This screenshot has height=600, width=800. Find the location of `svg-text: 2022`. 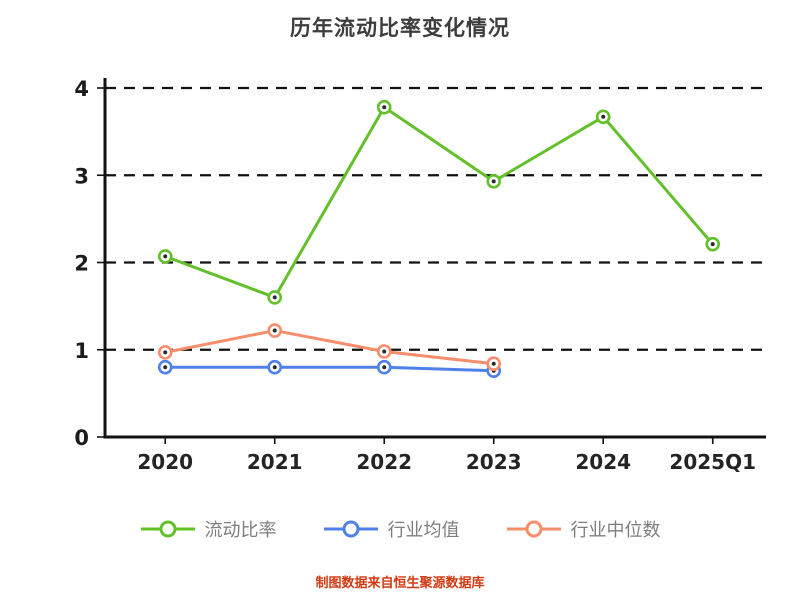

svg-text: 2022 is located at coordinates (384, 462).